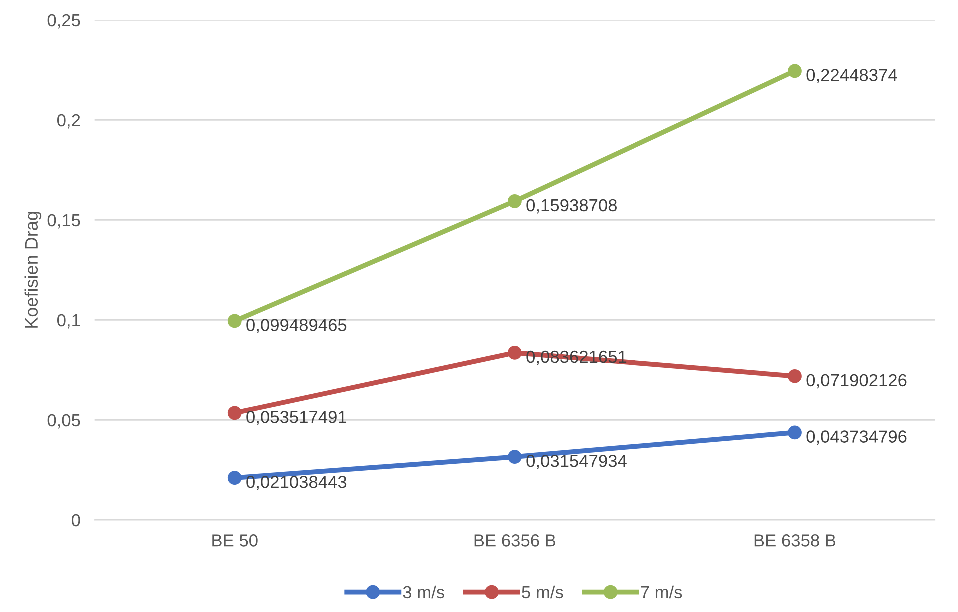 The image size is (958, 612). What do you see at coordinates (69, 121) in the screenshot?
I see `y-tick-label: 0,2` at bounding box center [69, 121].